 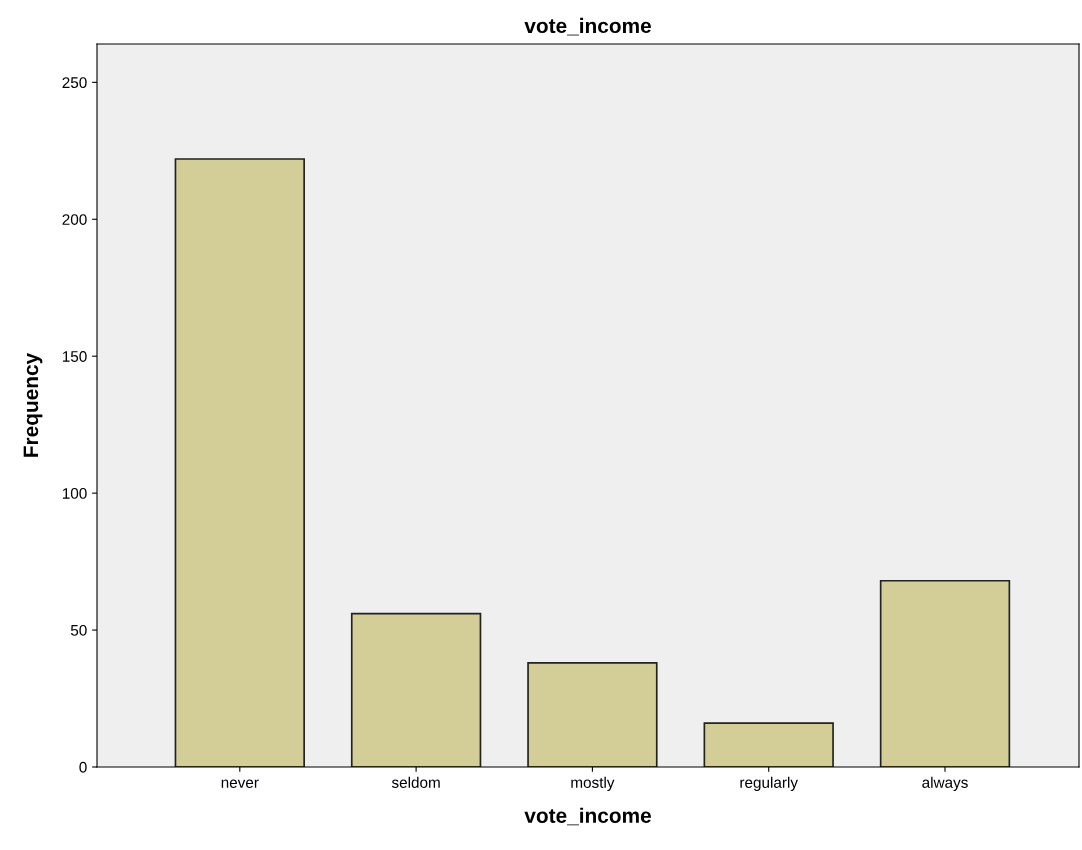 I want to click on y-axis-title: Frequency, so click(x=33, y=404).